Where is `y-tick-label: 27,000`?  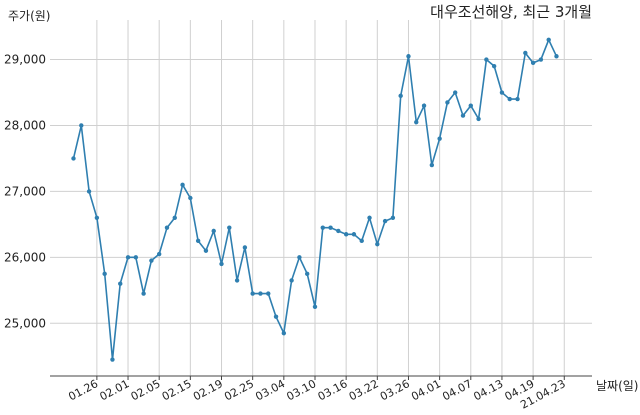
y-tick-label: 27,000 is located at coordinates (25, 191).